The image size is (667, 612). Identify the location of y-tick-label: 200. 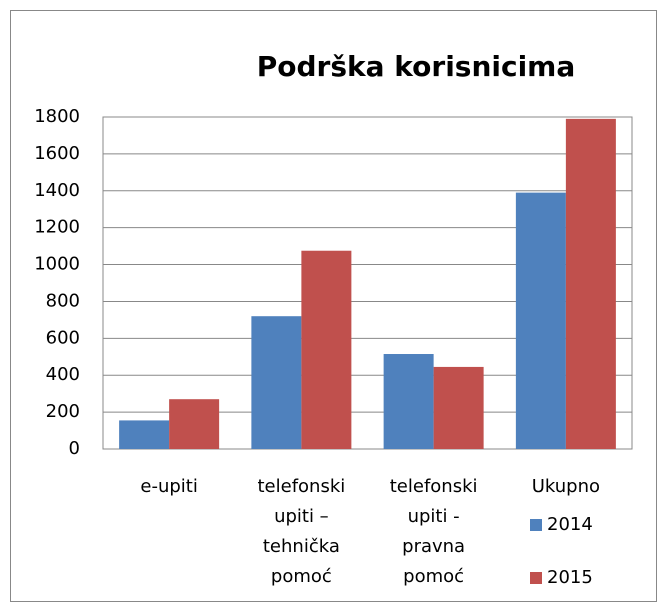
(63, 411).